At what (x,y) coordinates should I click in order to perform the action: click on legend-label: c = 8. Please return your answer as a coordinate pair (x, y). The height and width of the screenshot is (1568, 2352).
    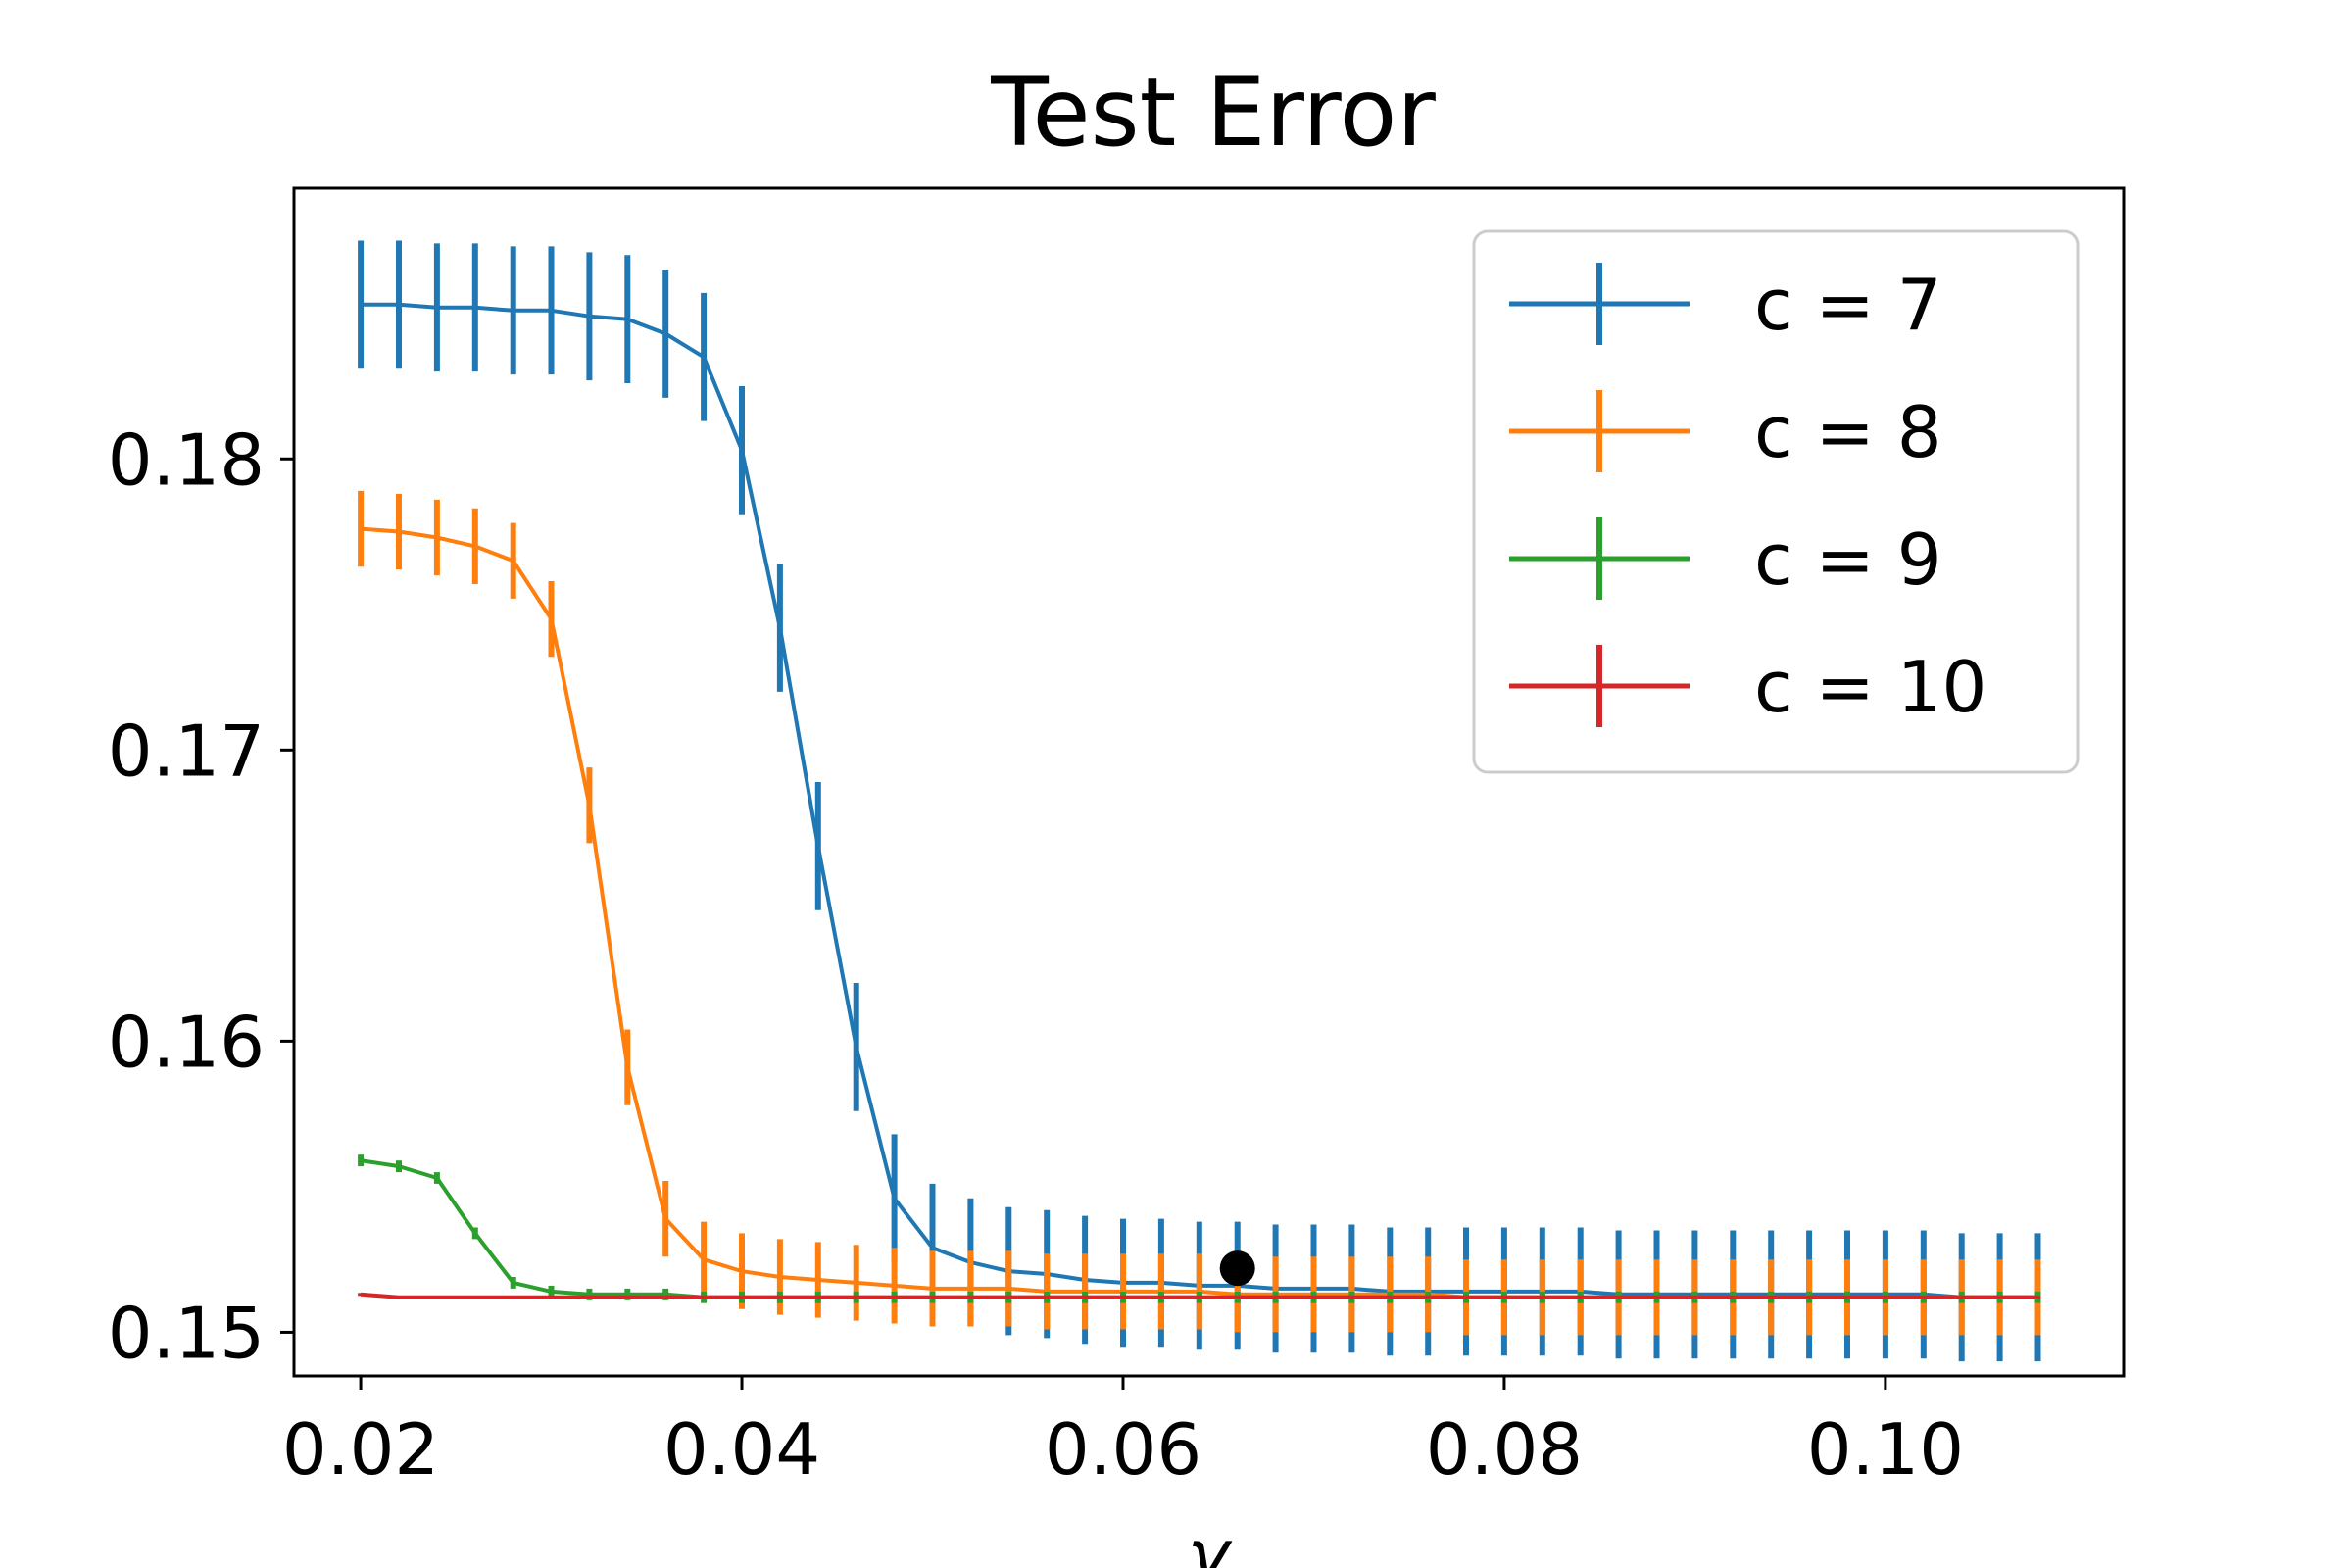
    Looking at the image, I should click on (1848, 432).